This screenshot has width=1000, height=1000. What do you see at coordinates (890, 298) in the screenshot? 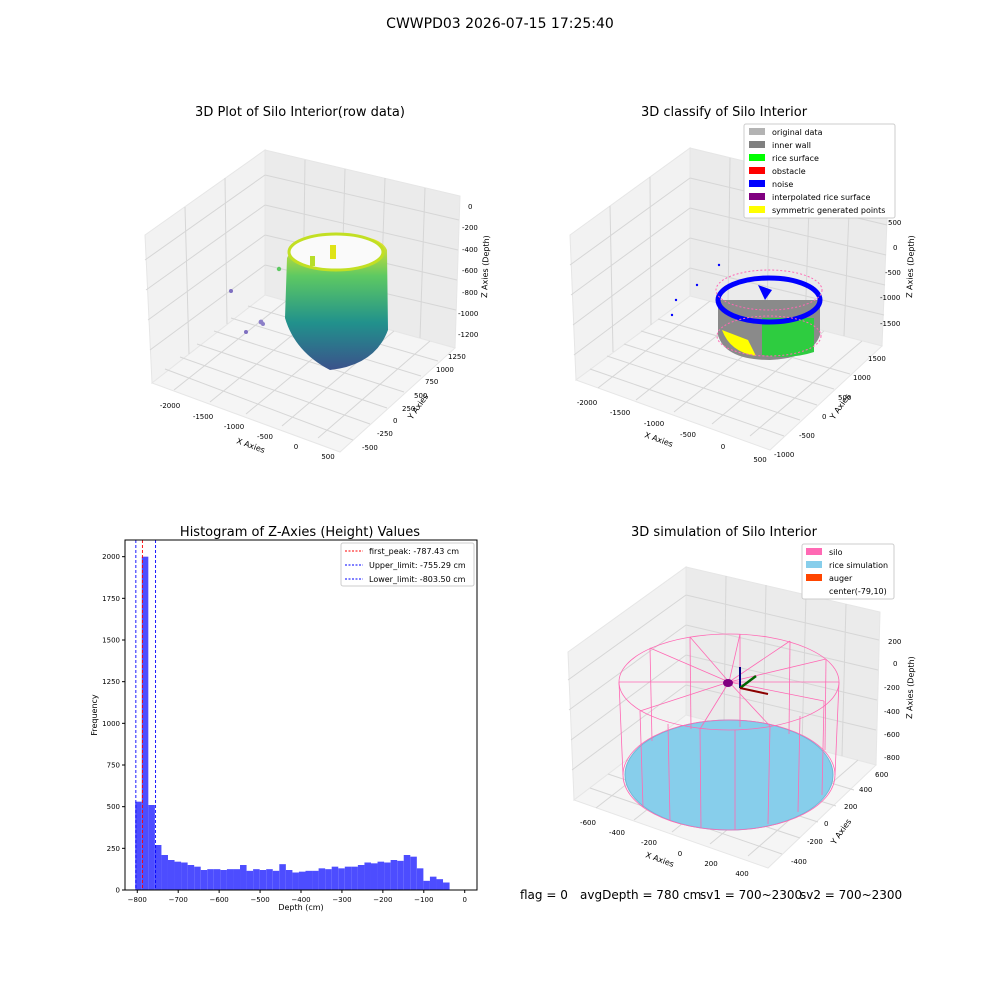
I see `classify-3d-ztick: -1000` at bounding box center [890, 298].